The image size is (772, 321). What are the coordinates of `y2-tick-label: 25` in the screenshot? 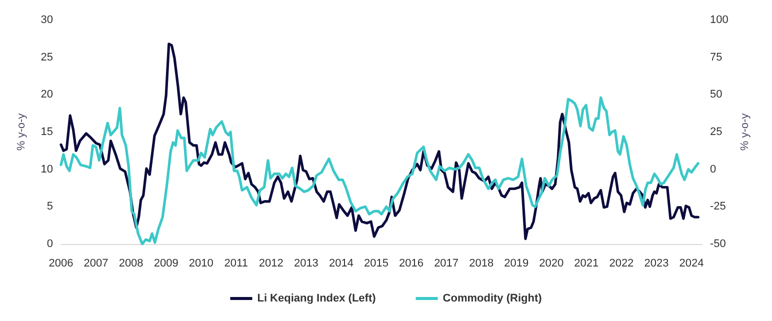 It's located at (716, 132).